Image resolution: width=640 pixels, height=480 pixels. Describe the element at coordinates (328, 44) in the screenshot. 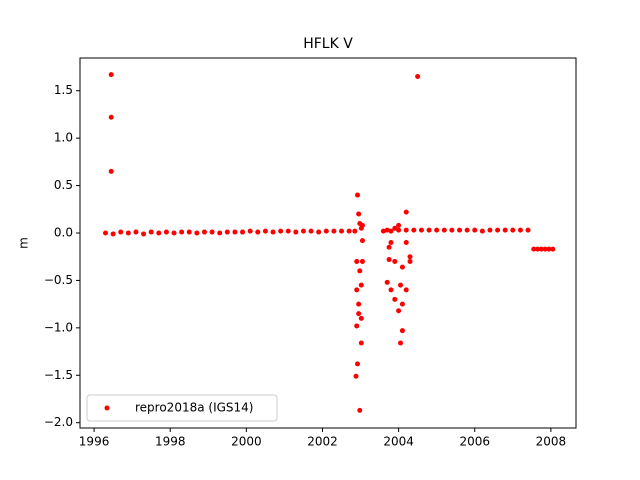

I see `chart-title: HFLK V` at that location.